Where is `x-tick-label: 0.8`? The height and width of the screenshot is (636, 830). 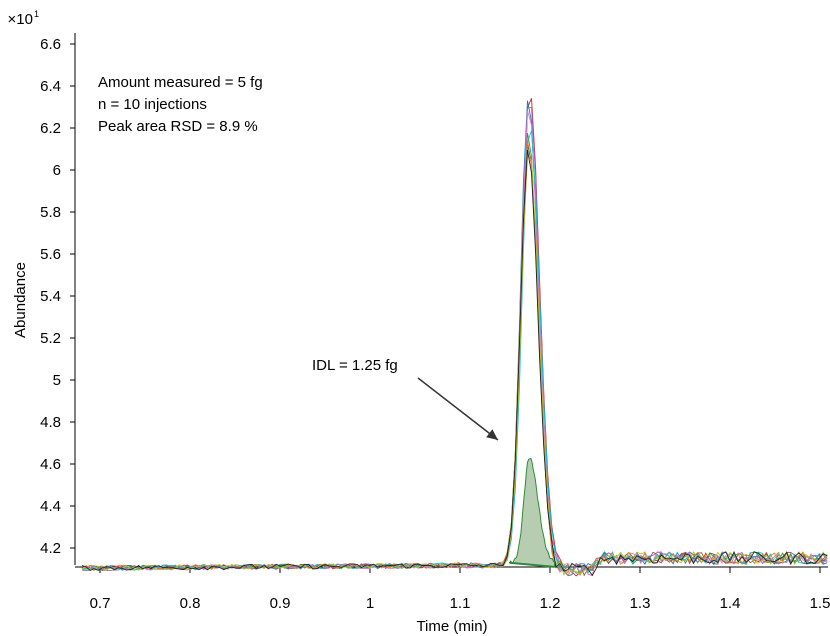 x-tick-label: 0.8 is located at coordinates (190, 603).